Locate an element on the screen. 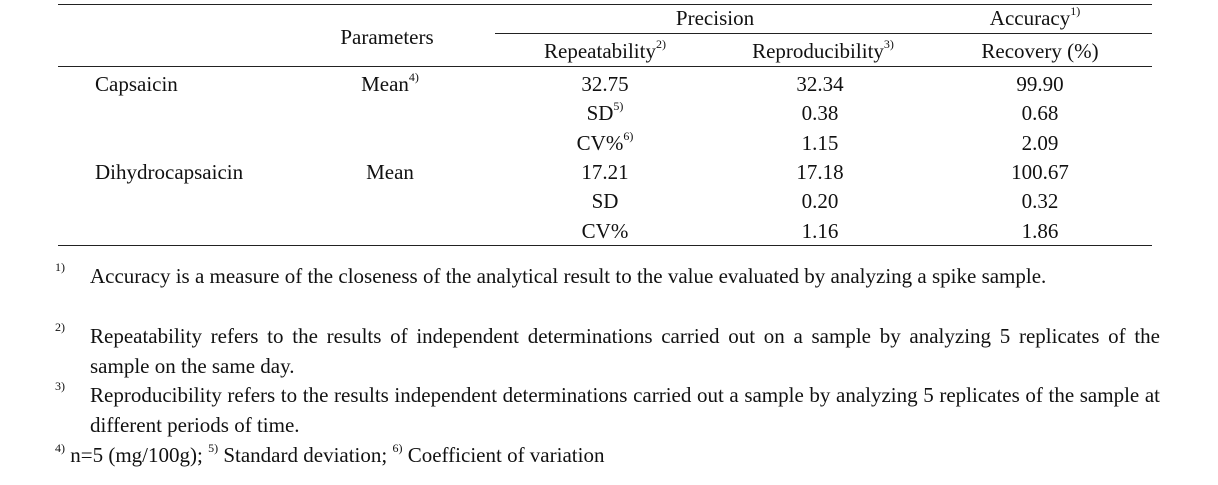 Image resolution: width=1218 pixels, height=485 pixels. cell-repeatability: CV% is located at coordinates (605, 230).